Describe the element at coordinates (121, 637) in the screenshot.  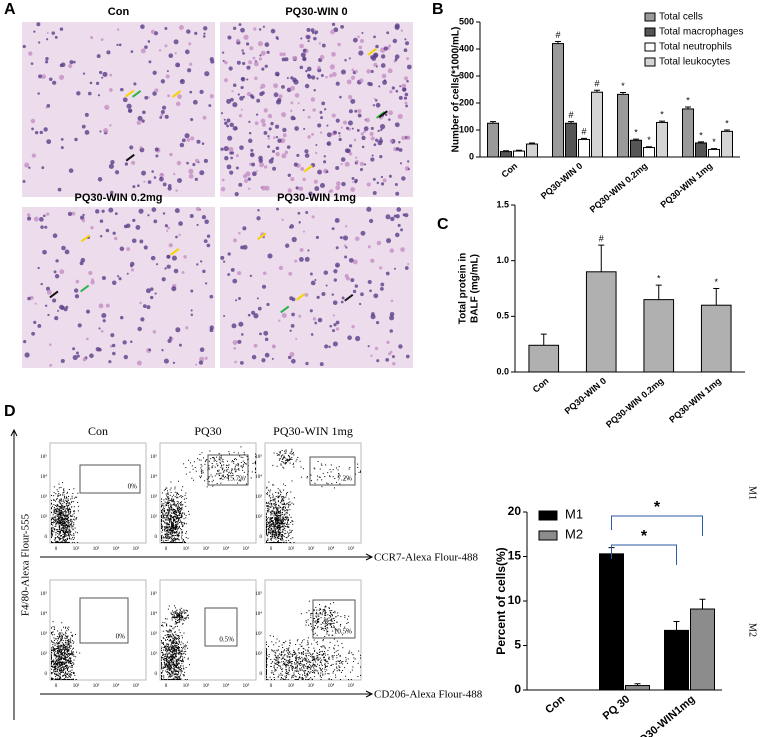
I see `flow-gate-percentage: 0%` at that location.